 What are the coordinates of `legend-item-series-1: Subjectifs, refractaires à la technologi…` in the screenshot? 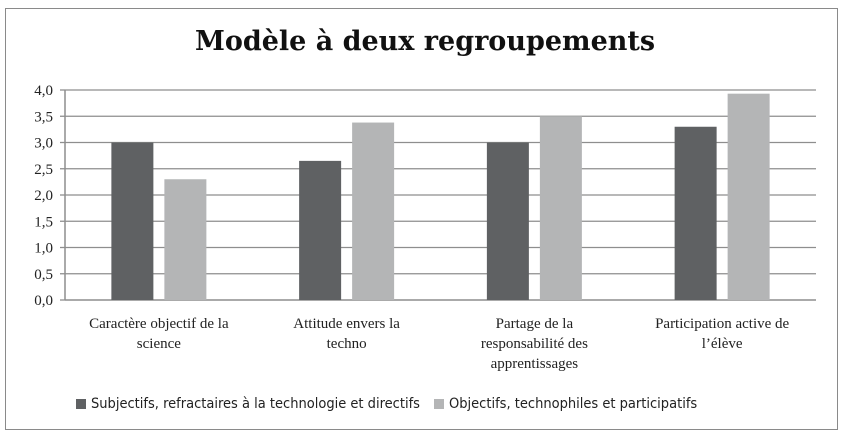 It's located at (248, 404).